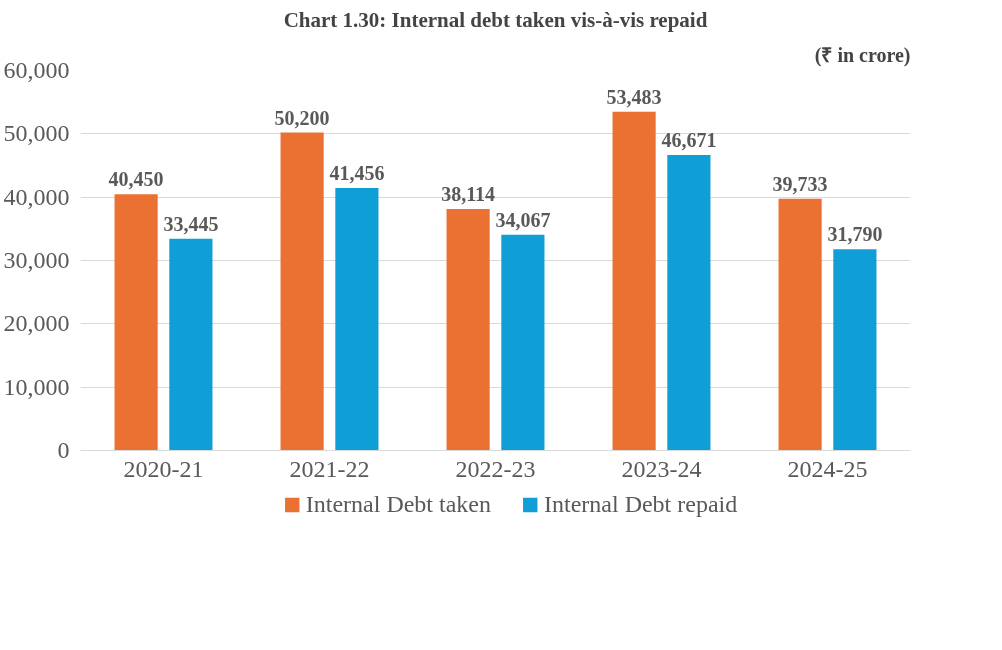  Describe the element at coordinates (191, 223) in the screenshot. I see `data-label: 33,445` at that location.